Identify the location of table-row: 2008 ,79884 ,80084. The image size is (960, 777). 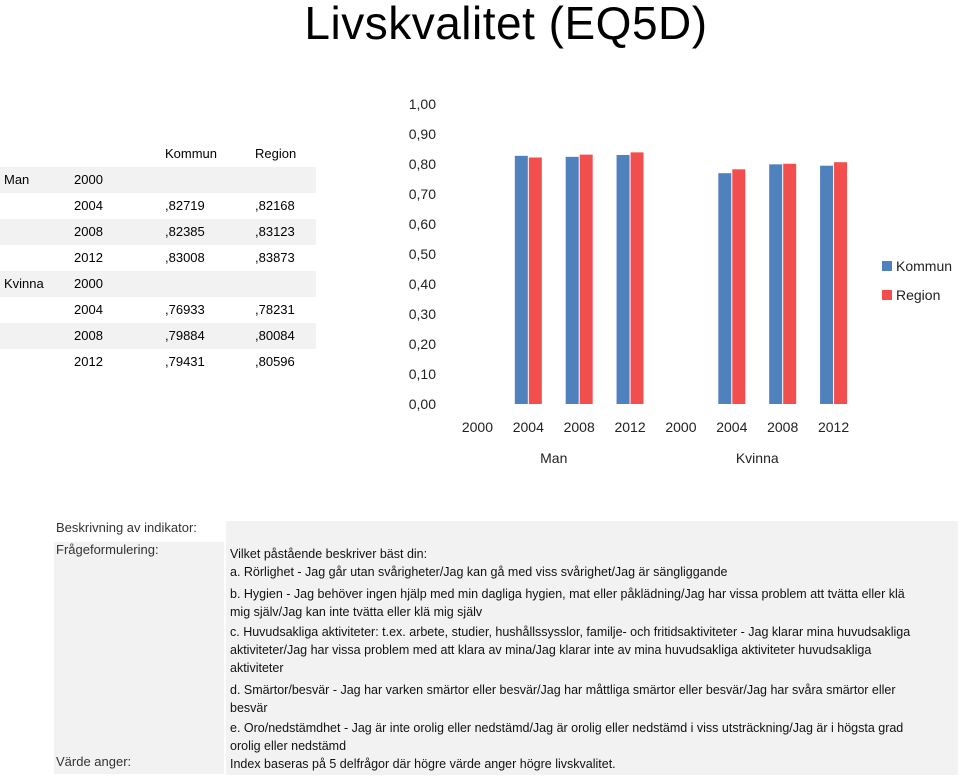
(158, 336).